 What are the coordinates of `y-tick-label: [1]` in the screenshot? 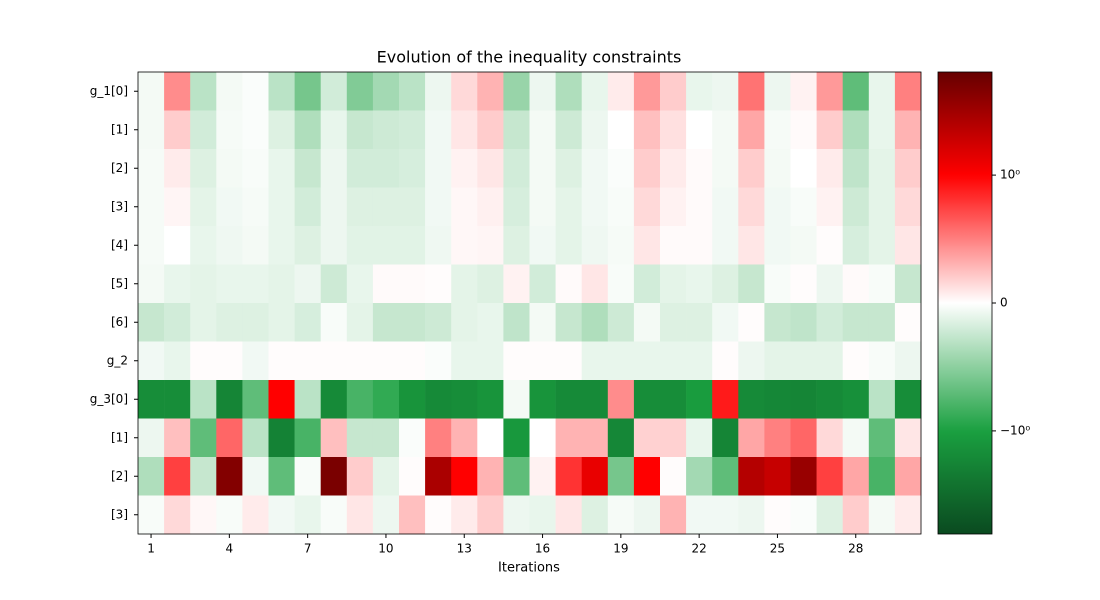 It's located at (119, 437).